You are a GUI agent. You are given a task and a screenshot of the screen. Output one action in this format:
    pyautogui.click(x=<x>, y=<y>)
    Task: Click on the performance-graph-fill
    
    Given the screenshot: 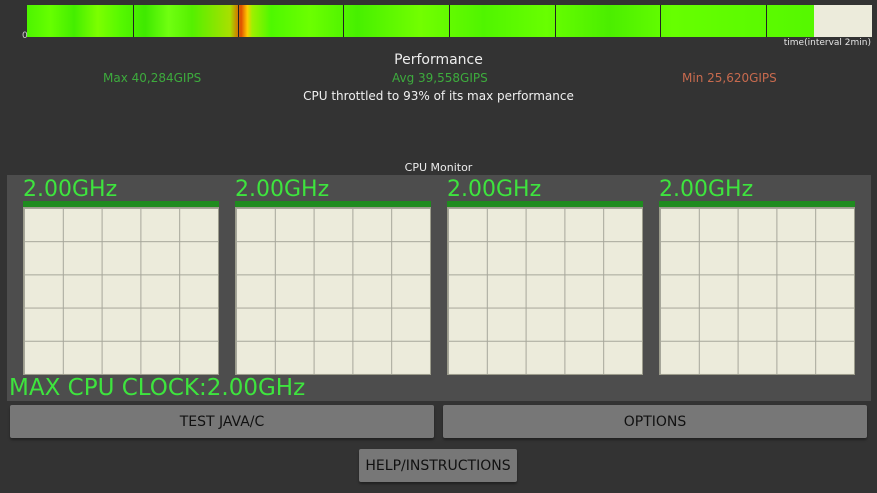 What is the action you would take?
    pyautogui.click(x=420, y=21)
    